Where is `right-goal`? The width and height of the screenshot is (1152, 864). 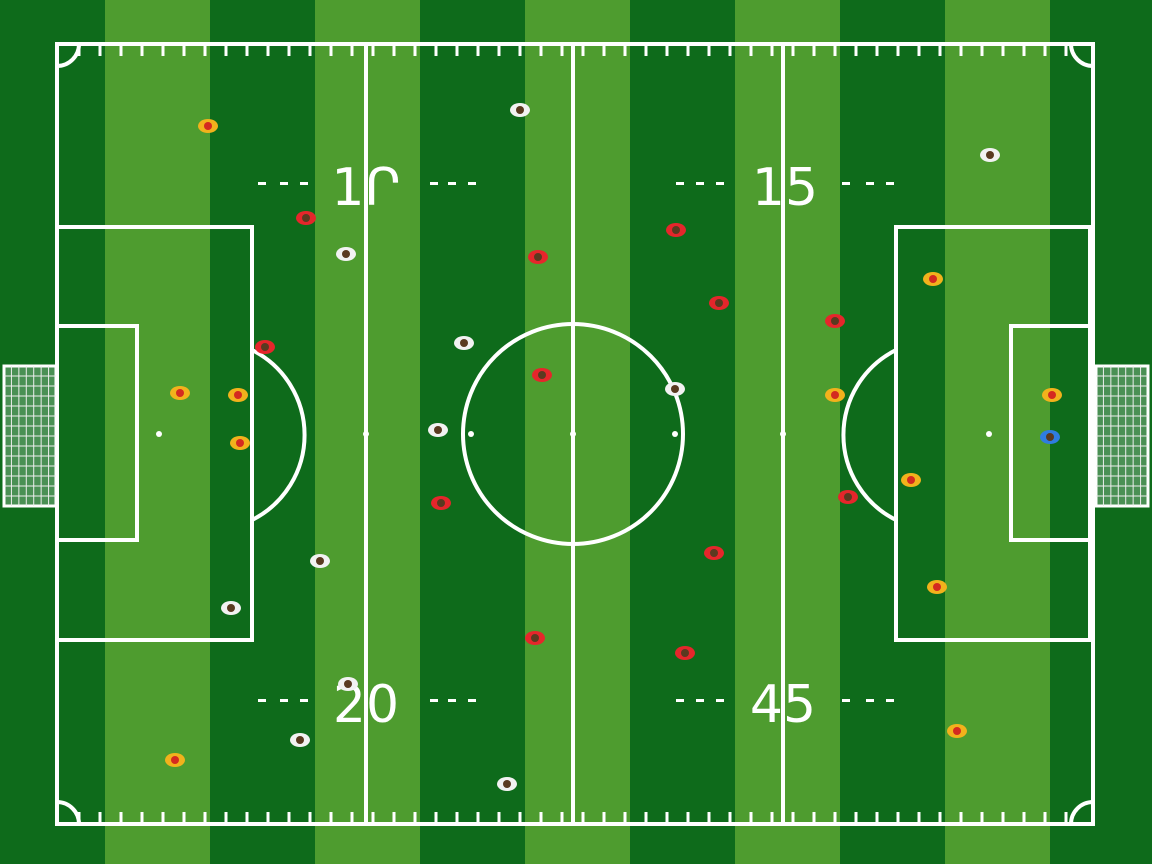 right-goal is located at coordinates (1122, 436).